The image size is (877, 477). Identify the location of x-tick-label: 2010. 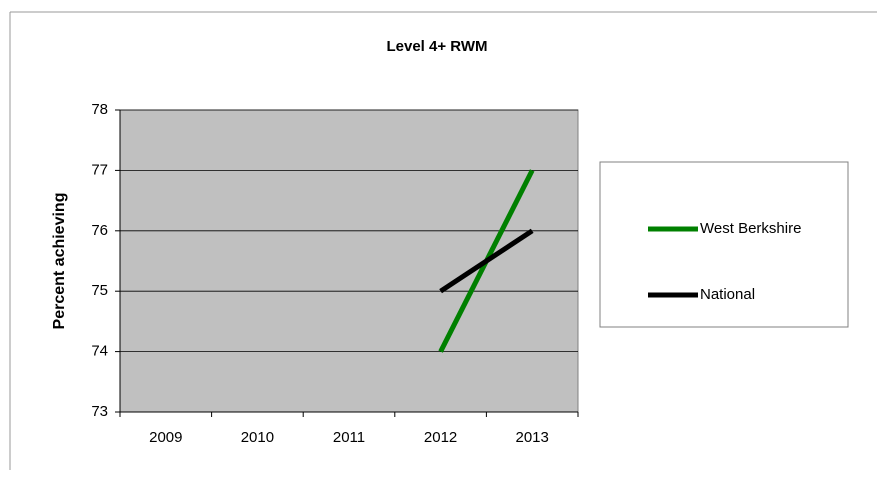
(257, 437).